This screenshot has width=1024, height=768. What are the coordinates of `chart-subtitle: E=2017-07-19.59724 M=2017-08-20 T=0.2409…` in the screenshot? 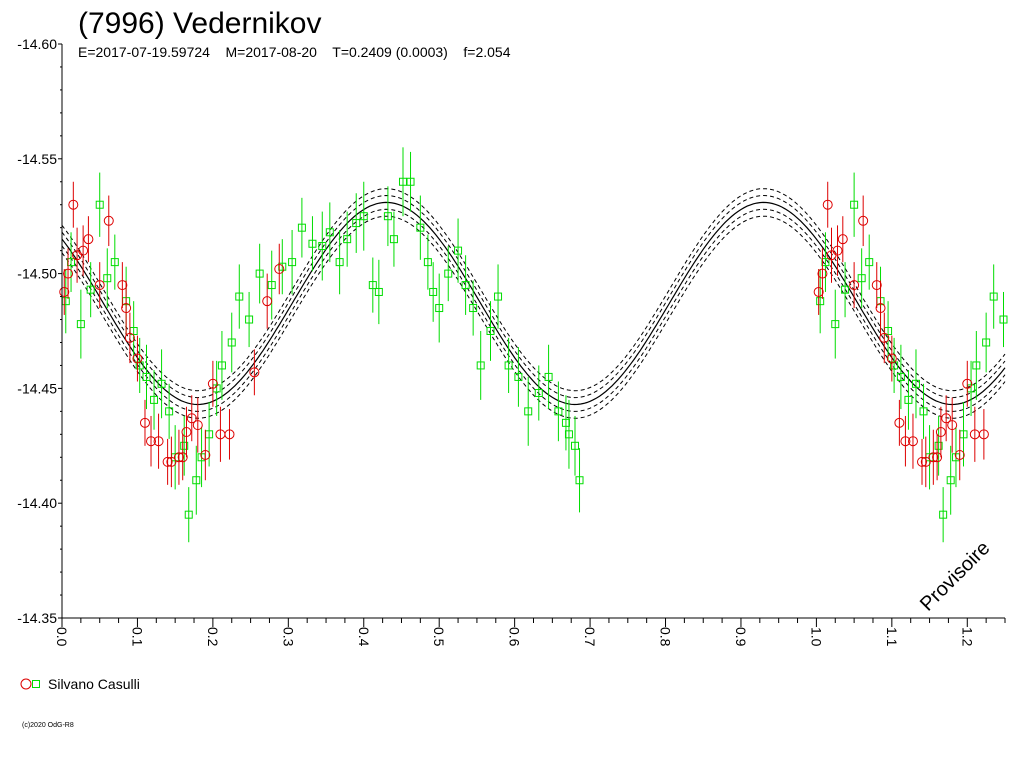 It's located at (294, 52).